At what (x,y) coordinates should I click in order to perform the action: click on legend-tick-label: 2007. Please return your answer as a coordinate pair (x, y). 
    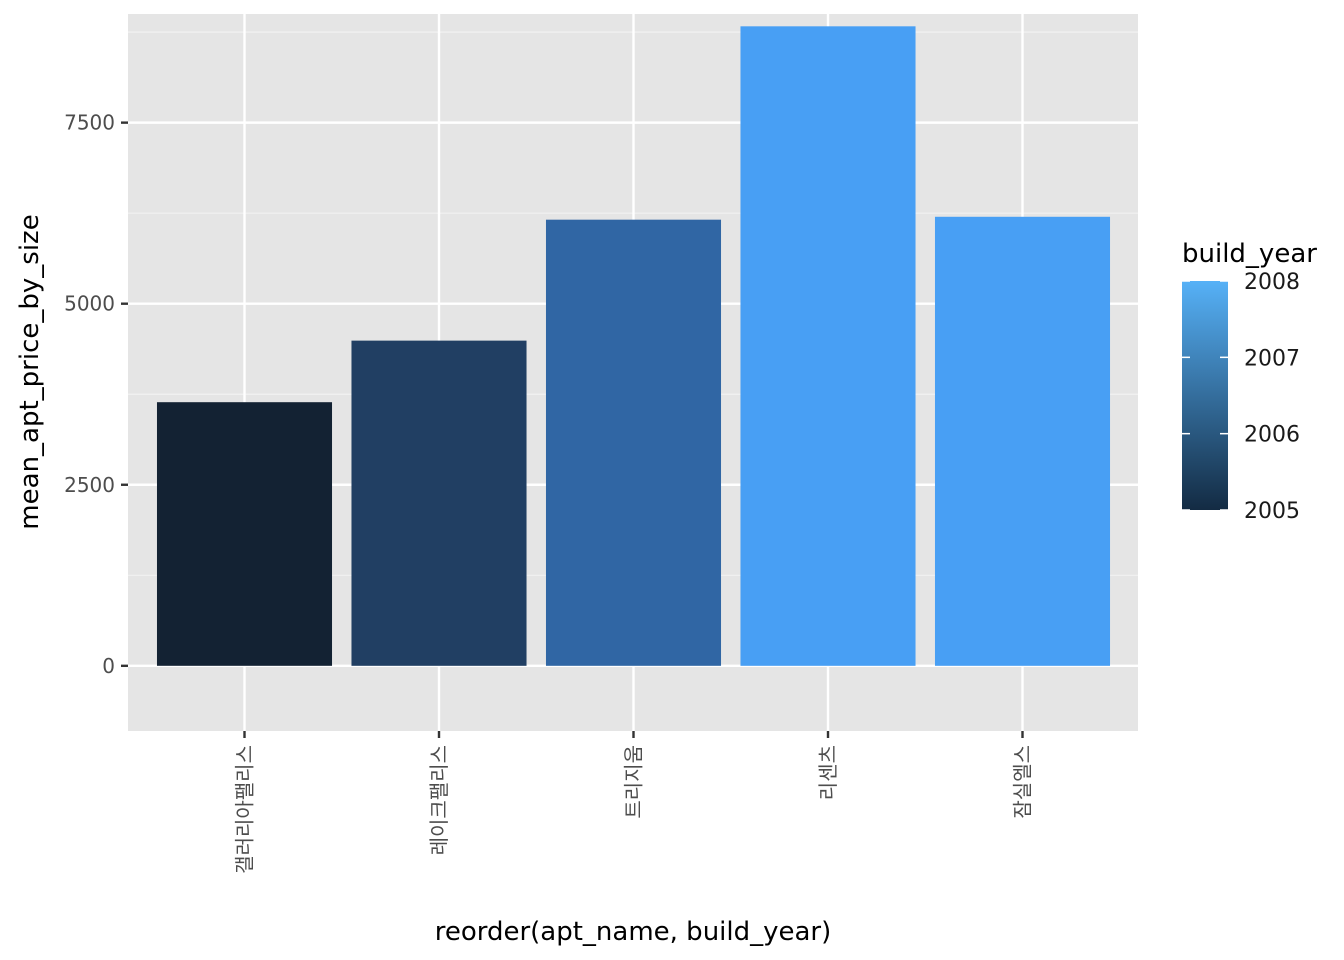
    Looking at the image, I should click on (1272, 358).